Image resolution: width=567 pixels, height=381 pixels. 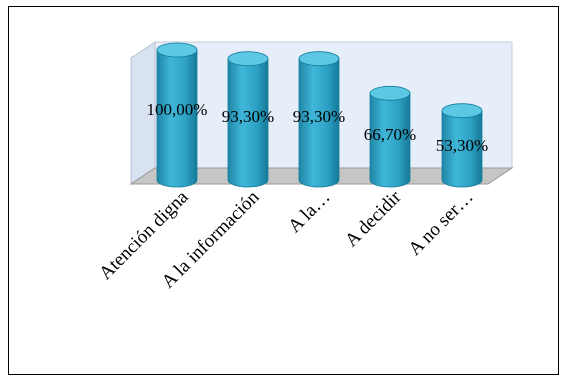 I want to click on category-label: A decidir, so click(x=373, y=218).